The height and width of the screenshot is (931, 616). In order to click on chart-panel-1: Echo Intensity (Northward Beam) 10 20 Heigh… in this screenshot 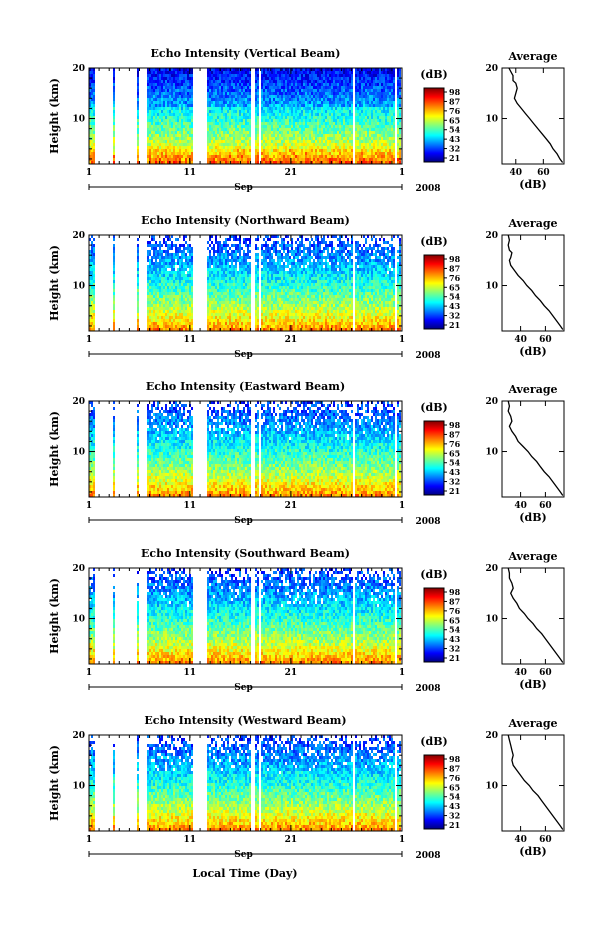, I will do `click(306, 287)`.